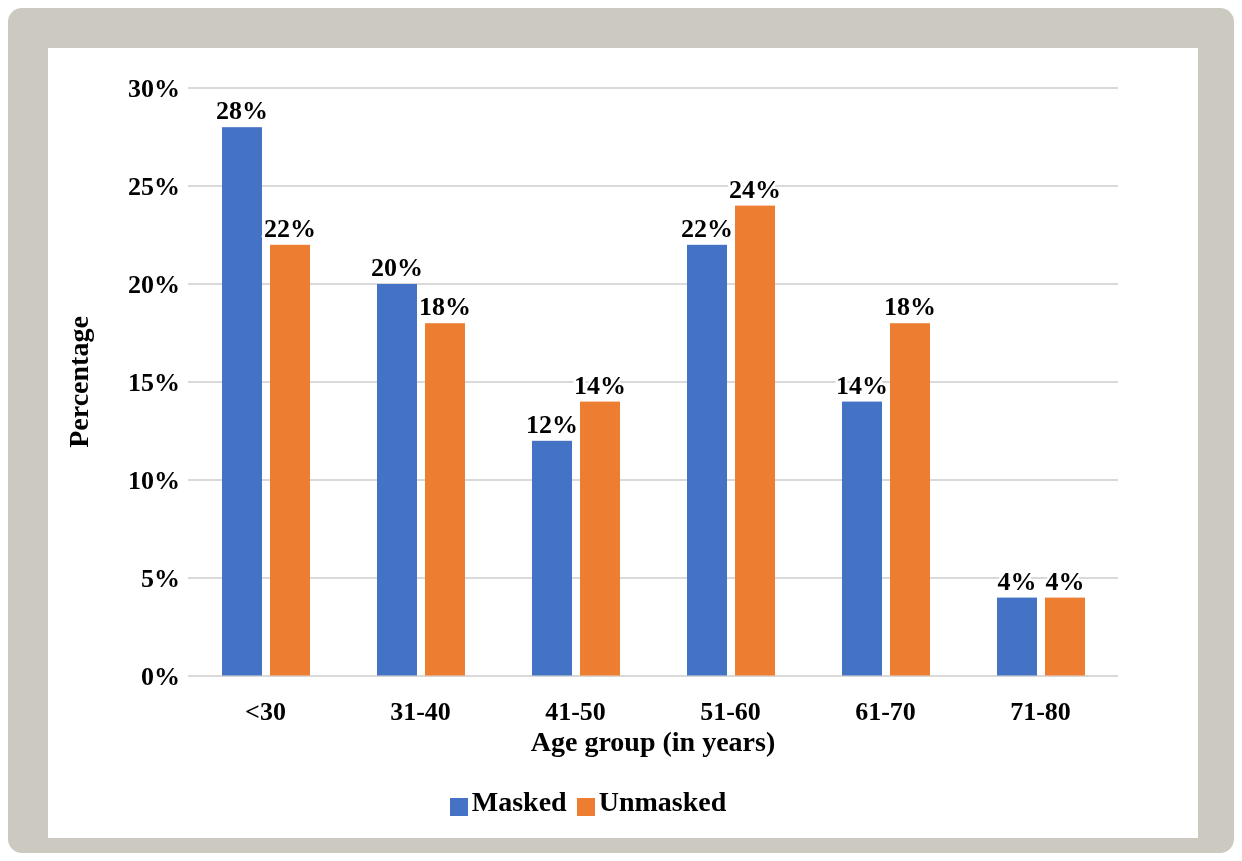  Describe the element at coordinates (154, 187) in the screenshot. I see `y-tick-label: 25%` at that location.